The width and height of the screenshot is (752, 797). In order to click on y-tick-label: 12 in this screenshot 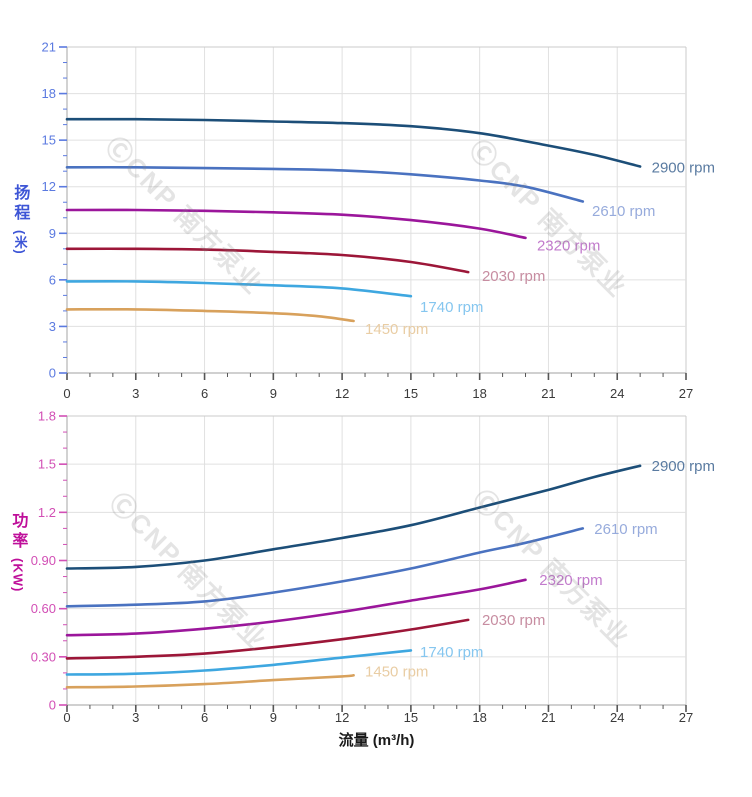, I will do `click(49, 186)`.